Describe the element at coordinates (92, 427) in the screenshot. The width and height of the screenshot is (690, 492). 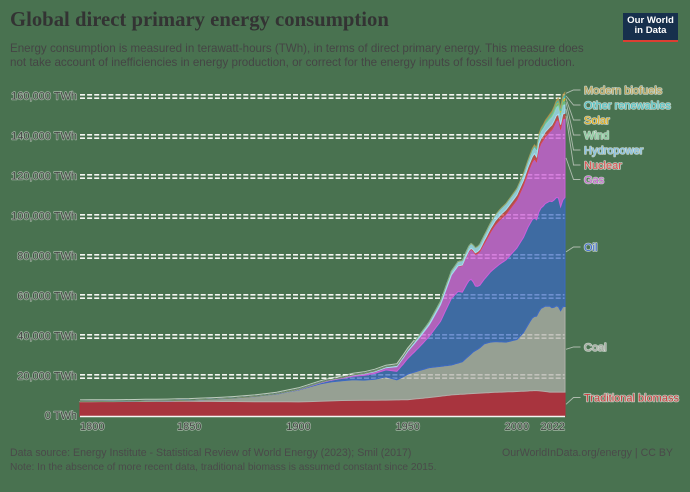
I see `svg-text: 1800` at that location.